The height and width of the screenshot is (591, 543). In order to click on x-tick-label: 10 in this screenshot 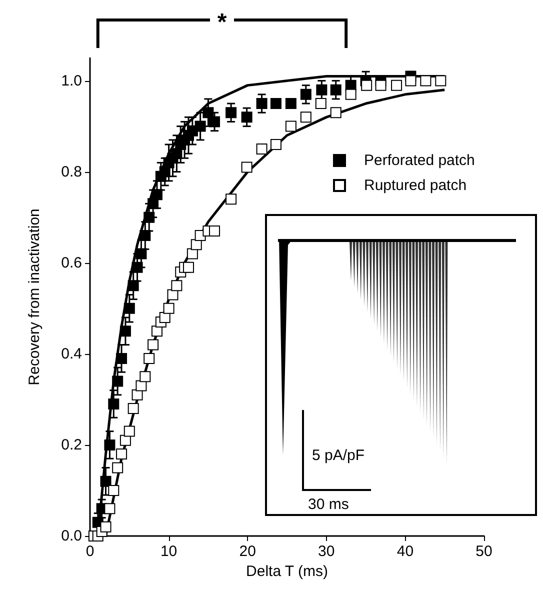, I will do `click(169, 551)`.